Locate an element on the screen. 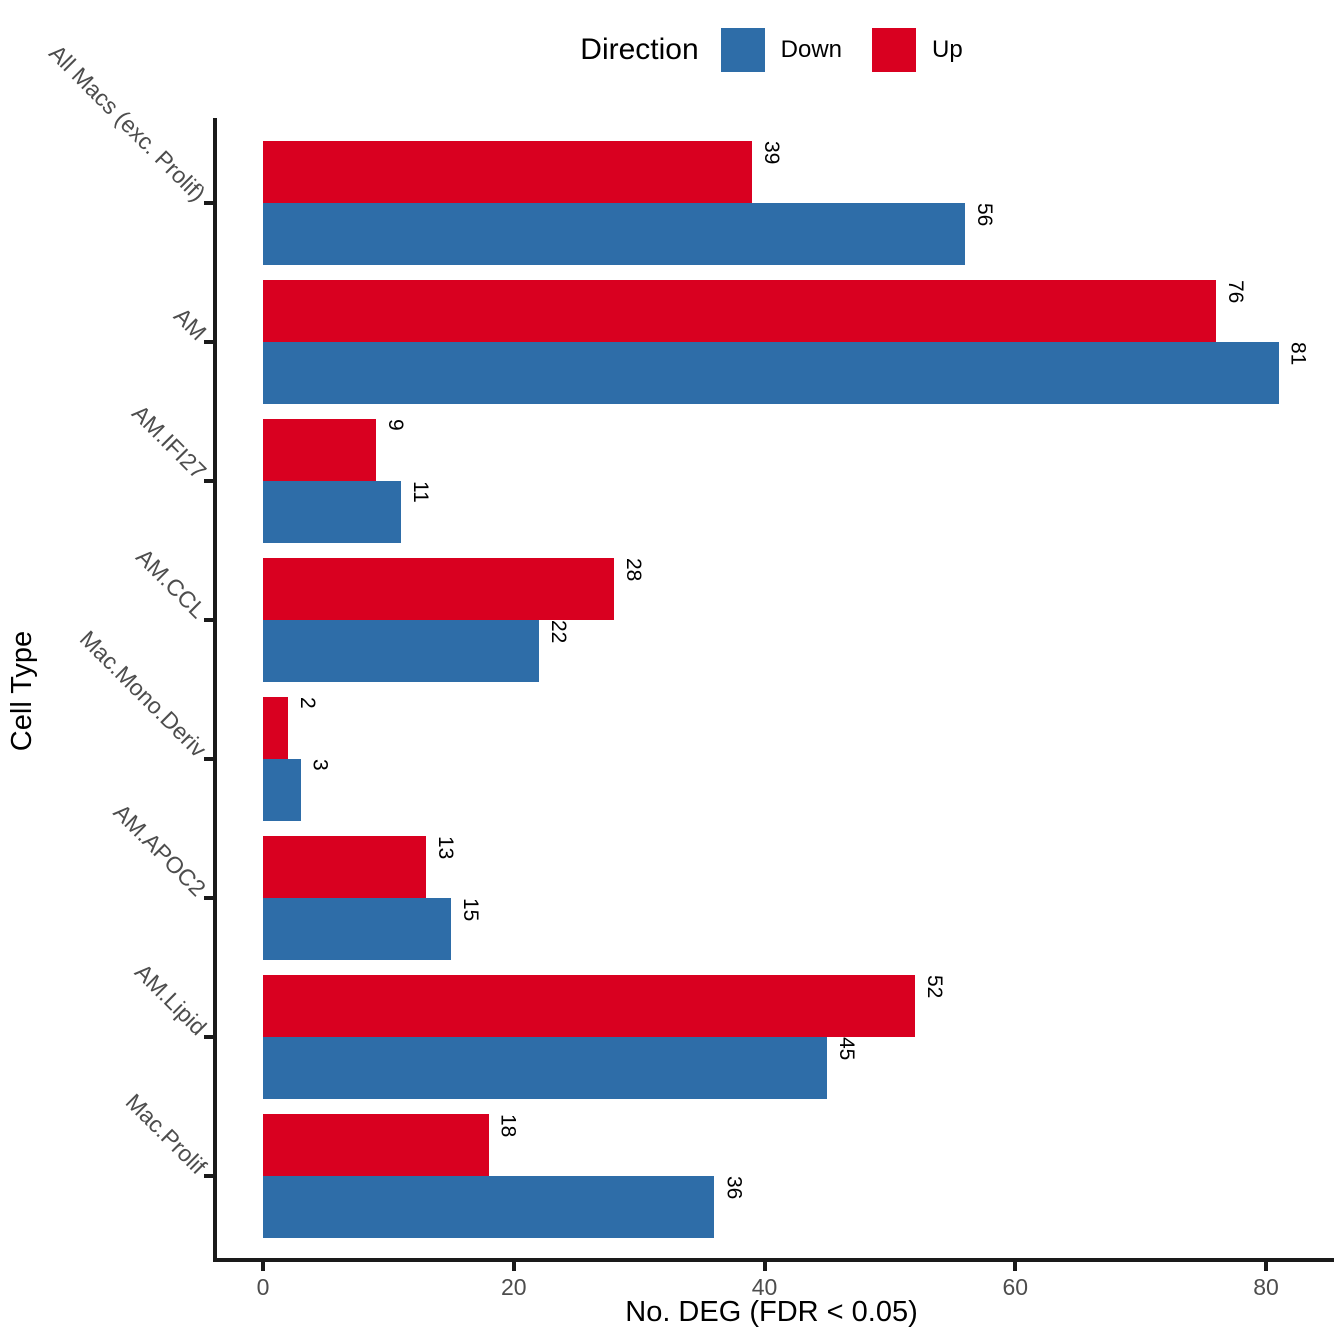 The height and width of the screenshot is (1344, 1344). bar-value-label: 56 is located at coordinates (985, 215).